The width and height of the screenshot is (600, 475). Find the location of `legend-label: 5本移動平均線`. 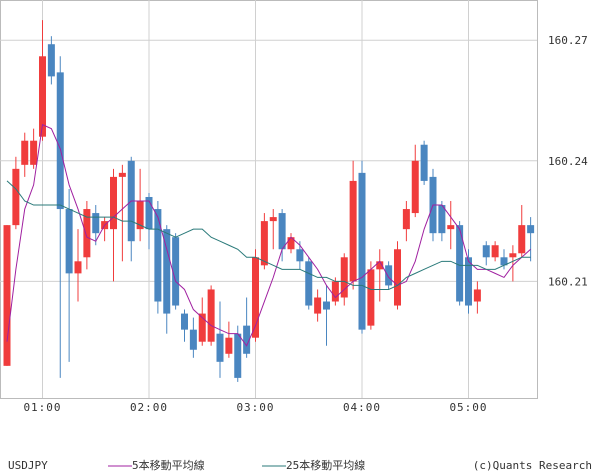

legend-label: 5本移動平均線 is located at coordinates (168, 465).